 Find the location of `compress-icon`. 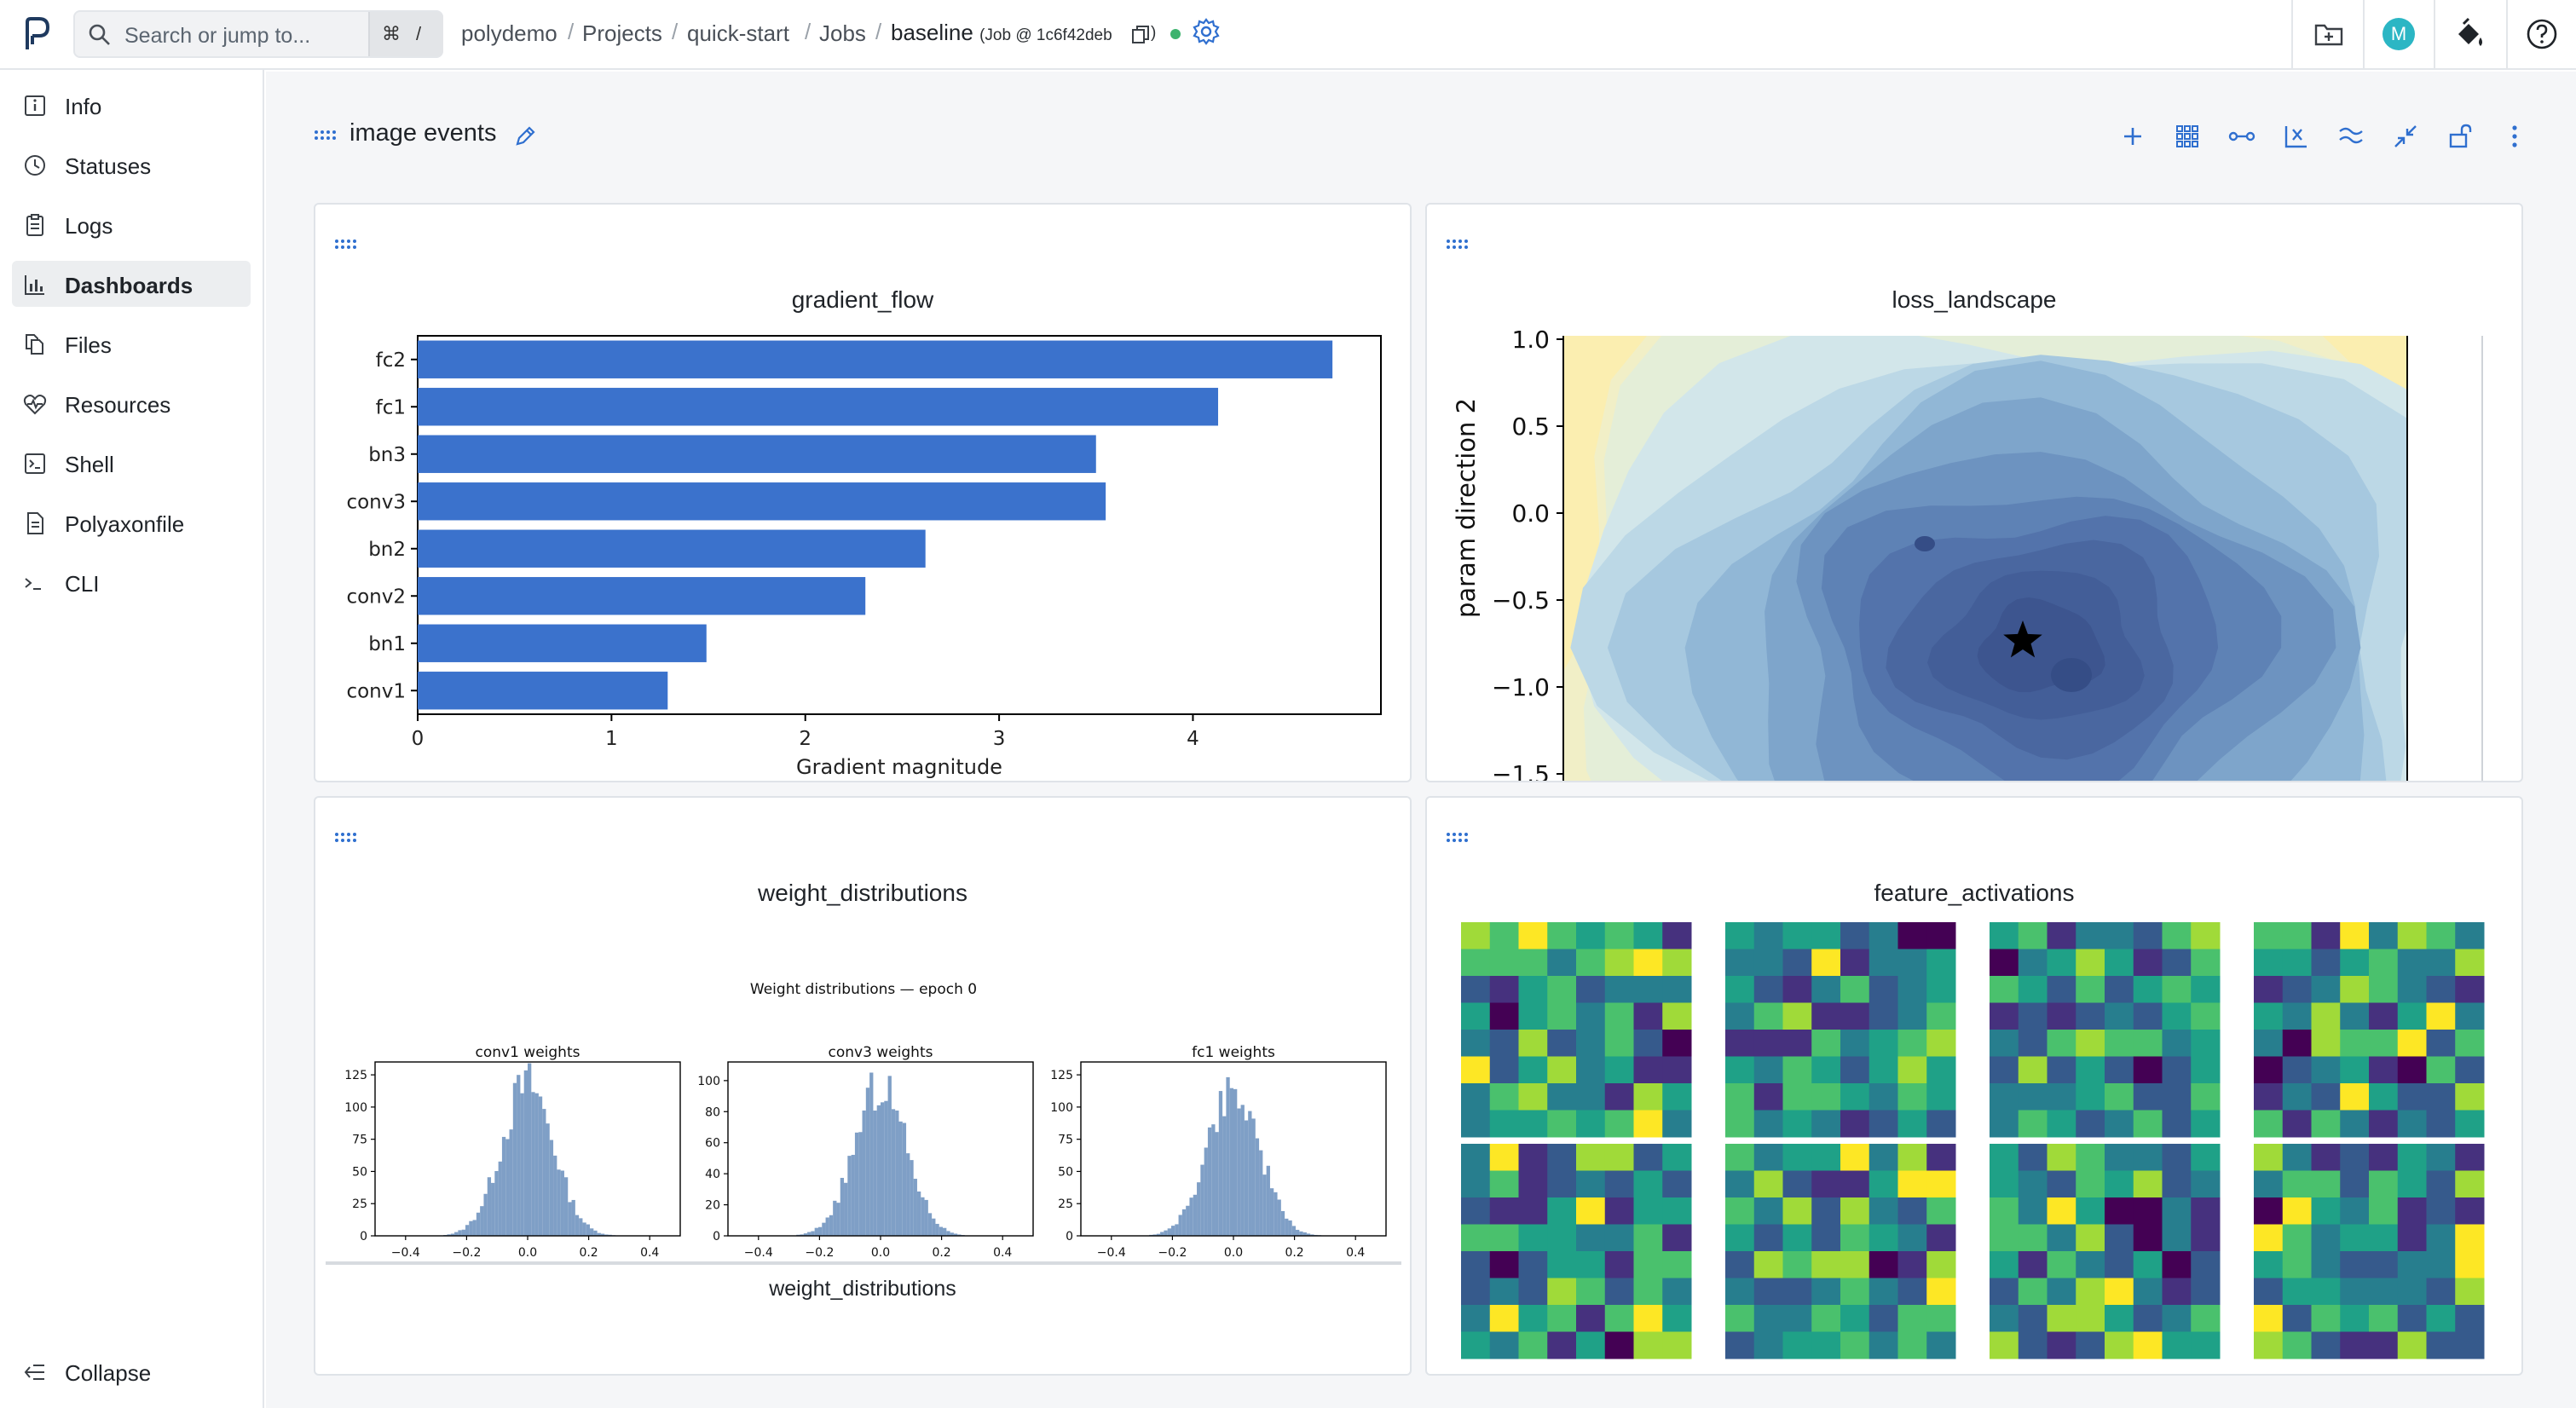

compress-icon is located at coordinates (2405, 137).